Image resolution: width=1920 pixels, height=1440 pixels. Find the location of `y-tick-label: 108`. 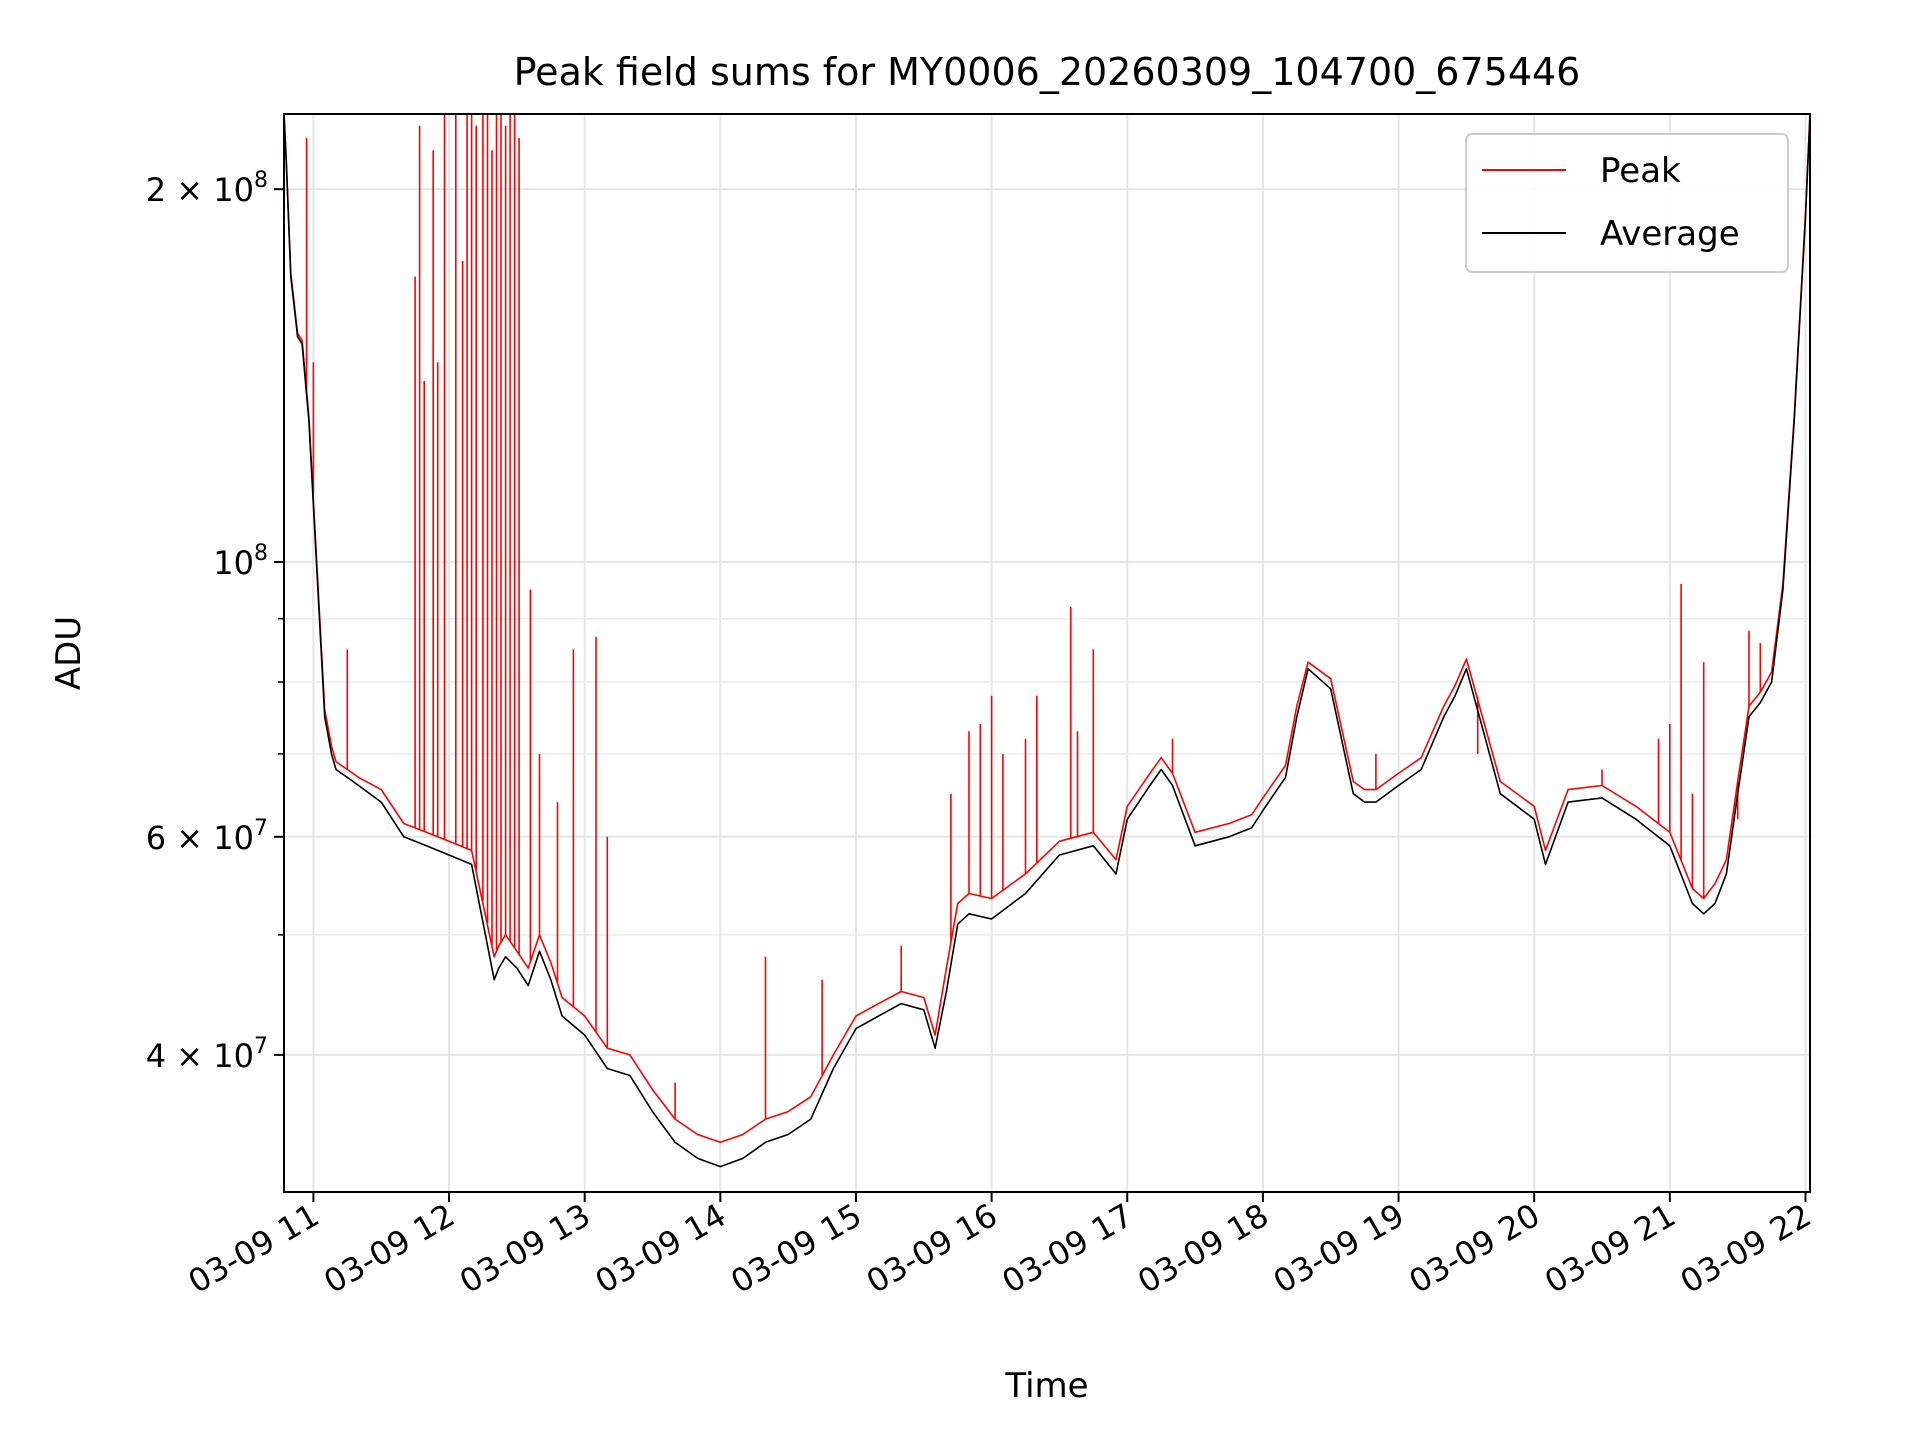

y-tick-label: 108 is located at coordinates (240, 561).